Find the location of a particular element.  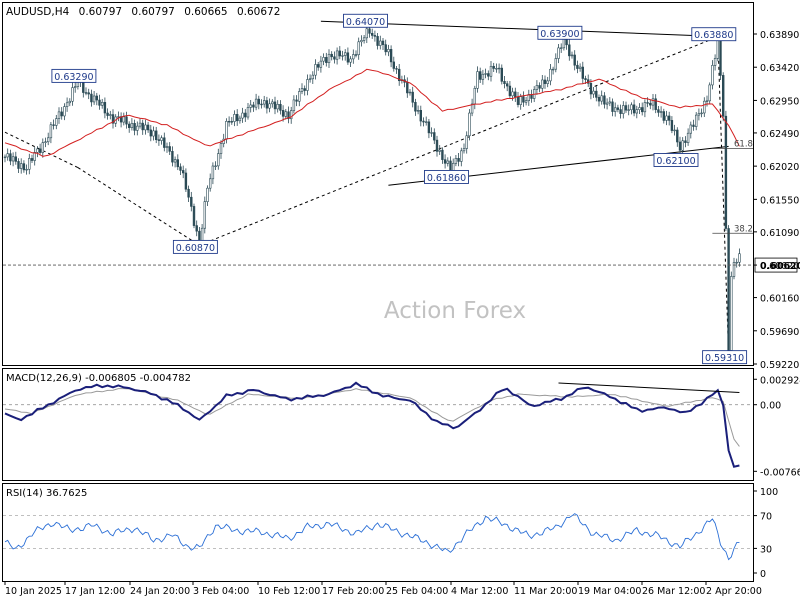

swing-label-text: 0.63880 is located at coordinates (713, 35).